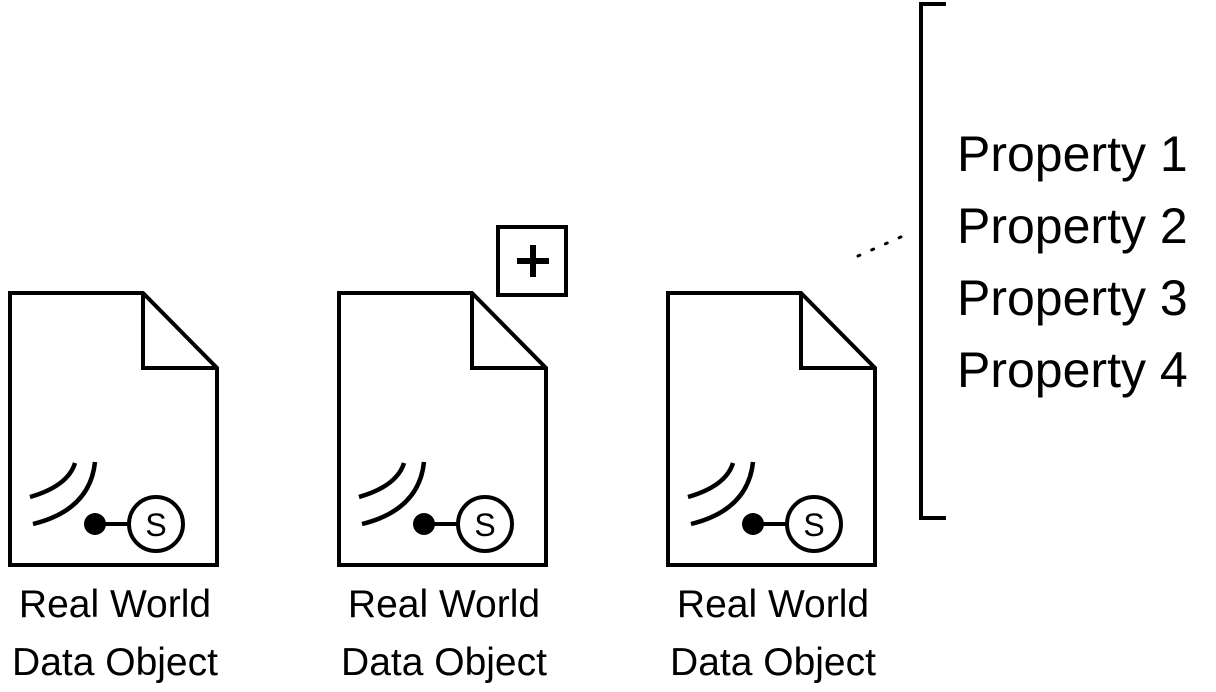 This screenshot has height=692, width=1216. Describe the element at coordinates (880, 246) in the screenshot. I see `association-line` at that location.